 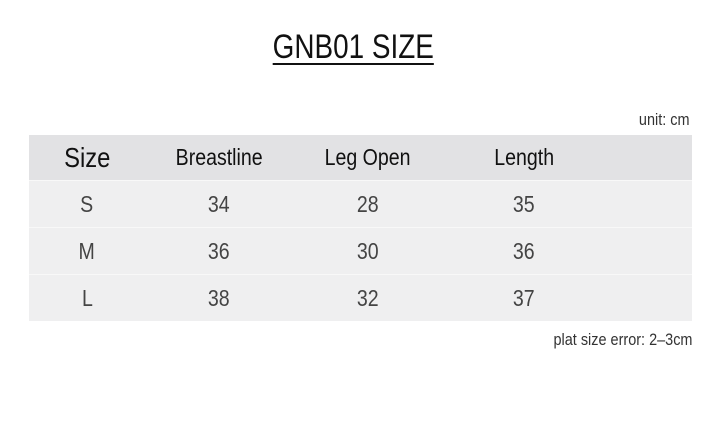 What do you see at coordinates (219, 157) in the screenshot?
I see `header-breastline: Breastline` at bounding box center [219, 157].